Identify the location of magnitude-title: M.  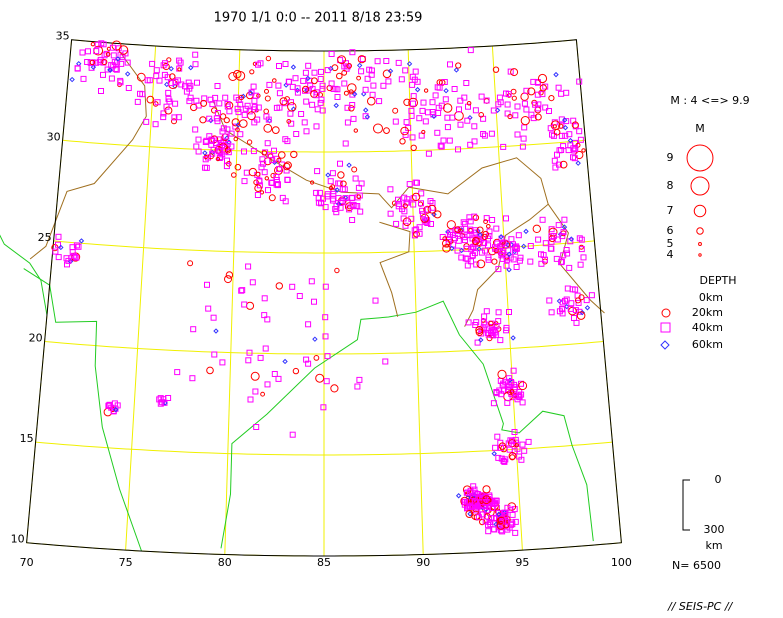
(700, 128).